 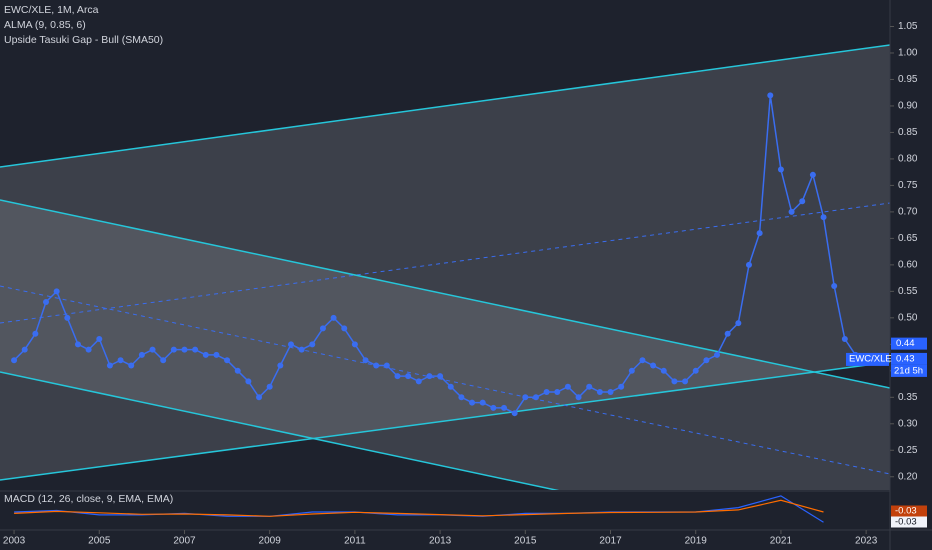 I want to click on x-tick-label: 2011, so click(x=355, y=541).